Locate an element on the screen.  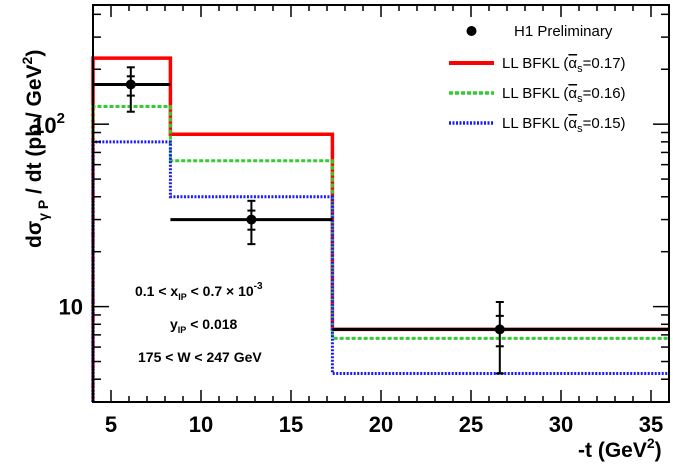
legend-label: H1 Preliminary is located at coordinates (563, 31).